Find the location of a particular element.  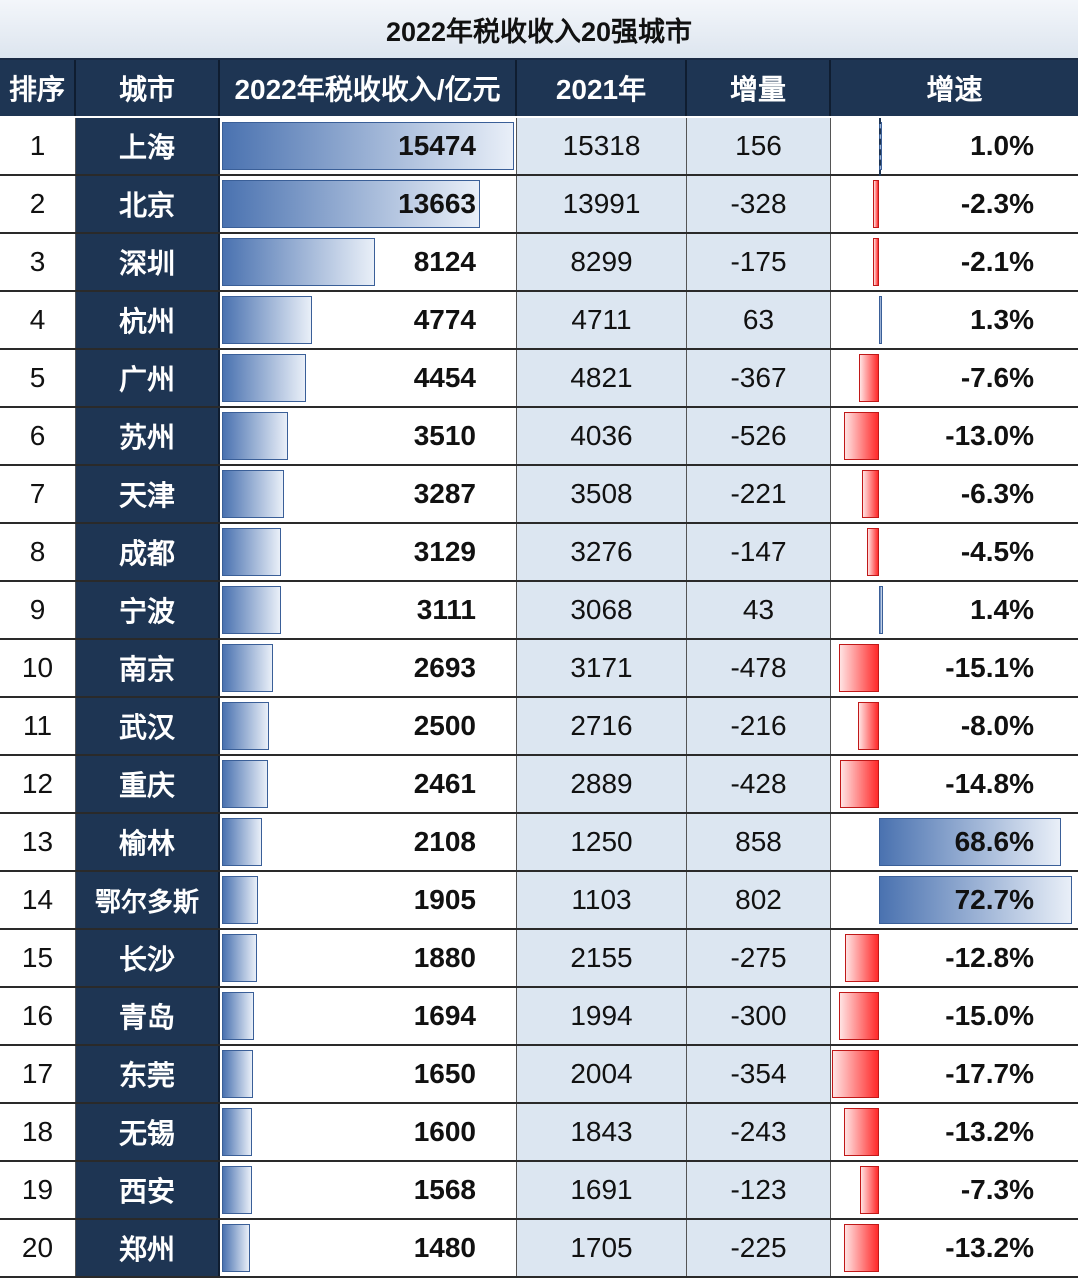

tax-2022-cell-text: 2461 is located at coordinates (444, 783).